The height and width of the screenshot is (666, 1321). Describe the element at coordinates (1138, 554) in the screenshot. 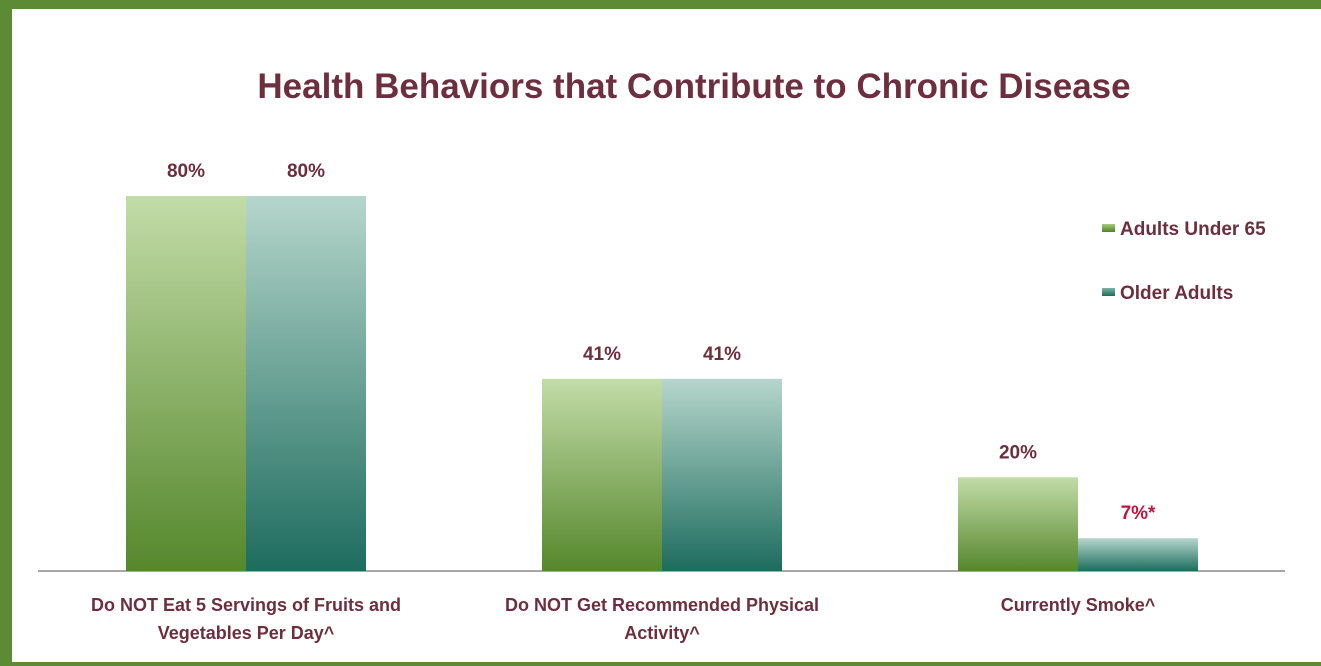

I see `bar-series1-cat2` at that location.